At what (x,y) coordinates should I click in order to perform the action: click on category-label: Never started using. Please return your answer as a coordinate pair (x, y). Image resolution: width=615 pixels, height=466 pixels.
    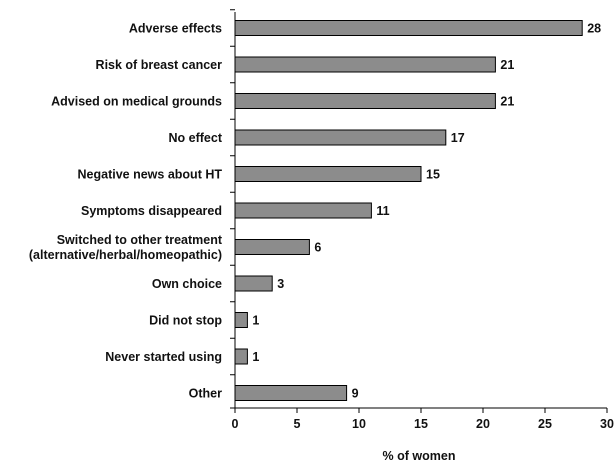
    Looking at the image, I should click on (163, 357).